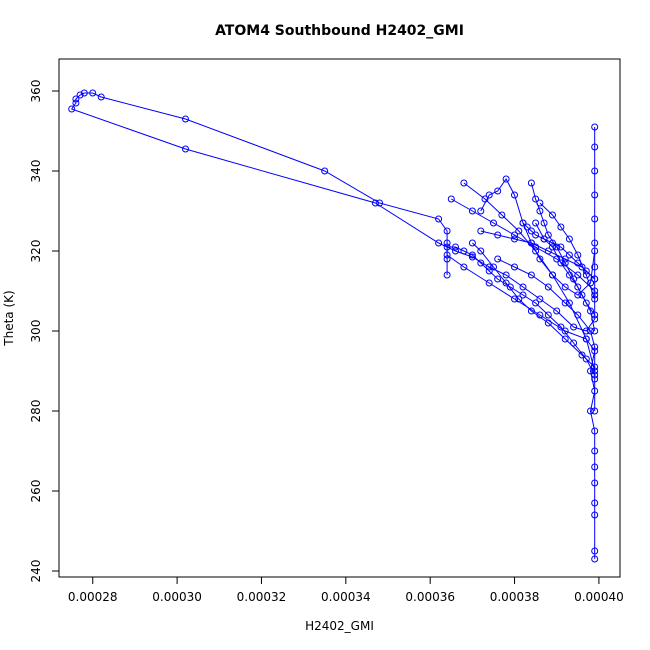 The height and width of the screenshot is (650, 650). I want to click on y-axis: 240 260 280 300 320 340 360, so click(44, 331).